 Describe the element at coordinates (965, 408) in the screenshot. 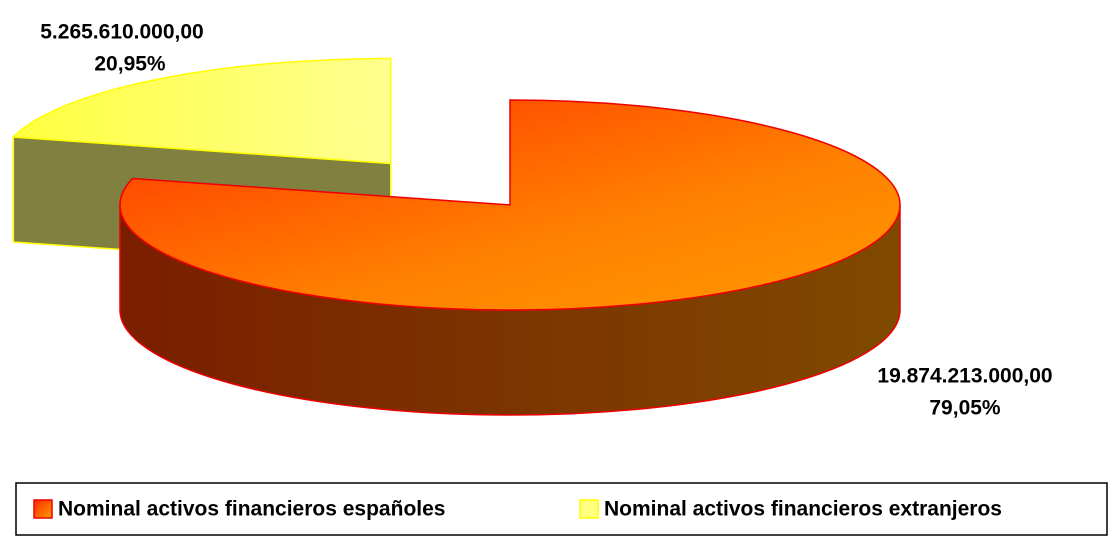

I see `percent-label: 79,05%` at that location.